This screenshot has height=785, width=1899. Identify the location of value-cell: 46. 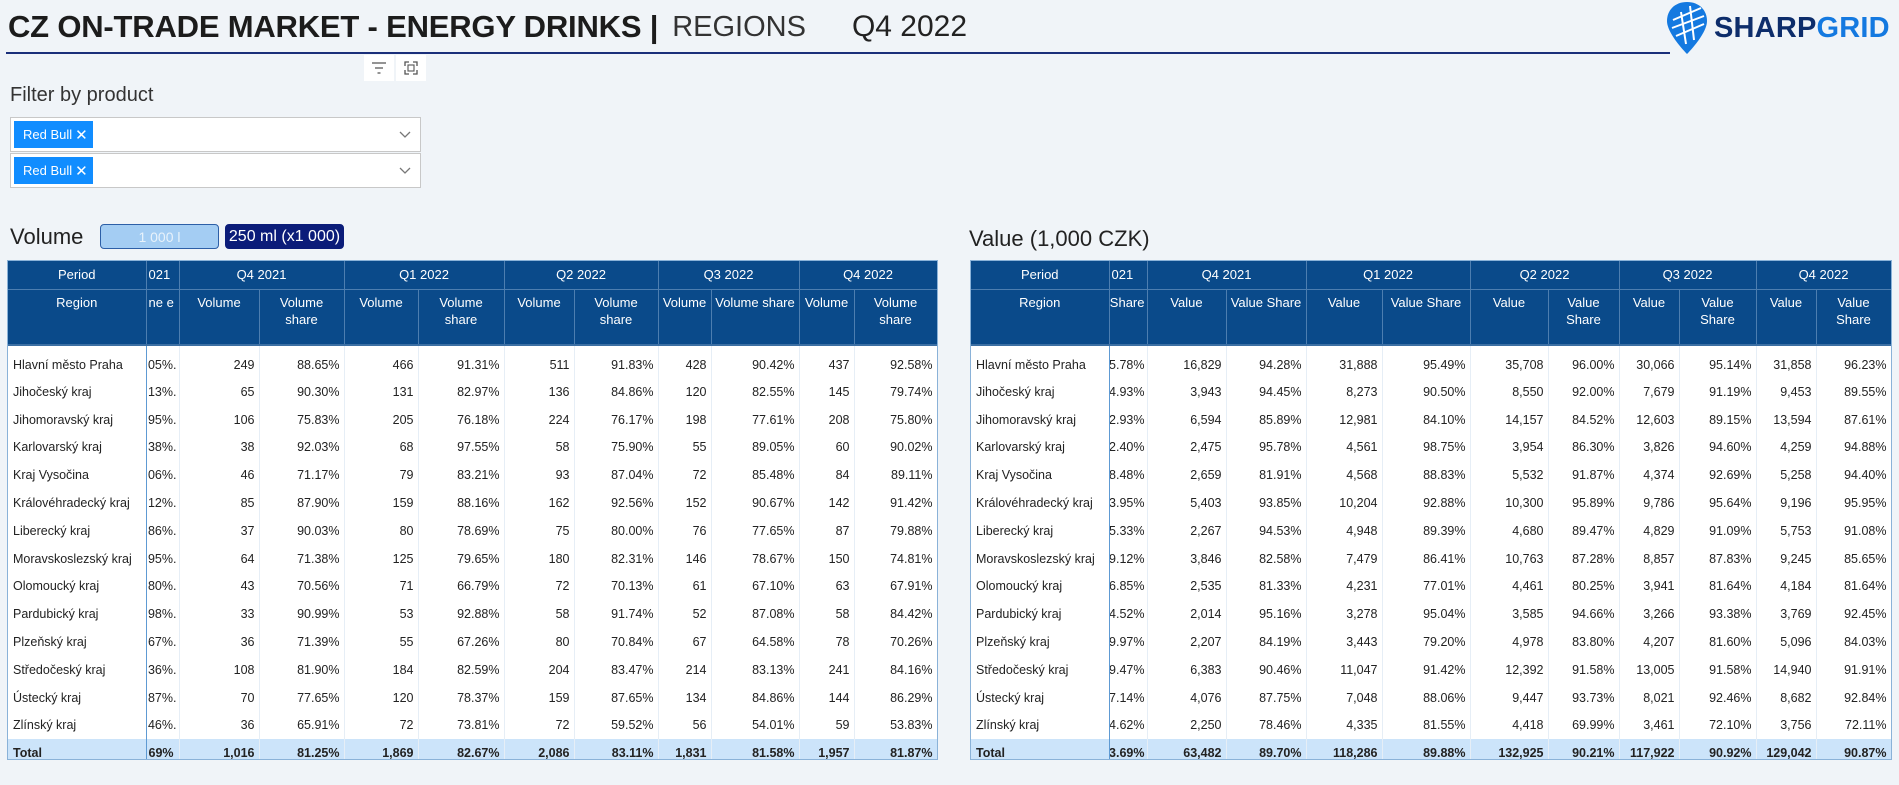
(219, 475).